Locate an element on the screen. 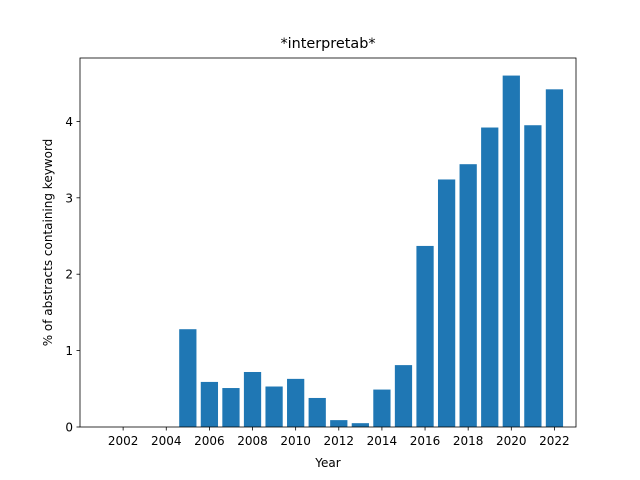 This screenshot has height=480, width=640. x-tick-label: 2010 is located at coordinates (295, 441).